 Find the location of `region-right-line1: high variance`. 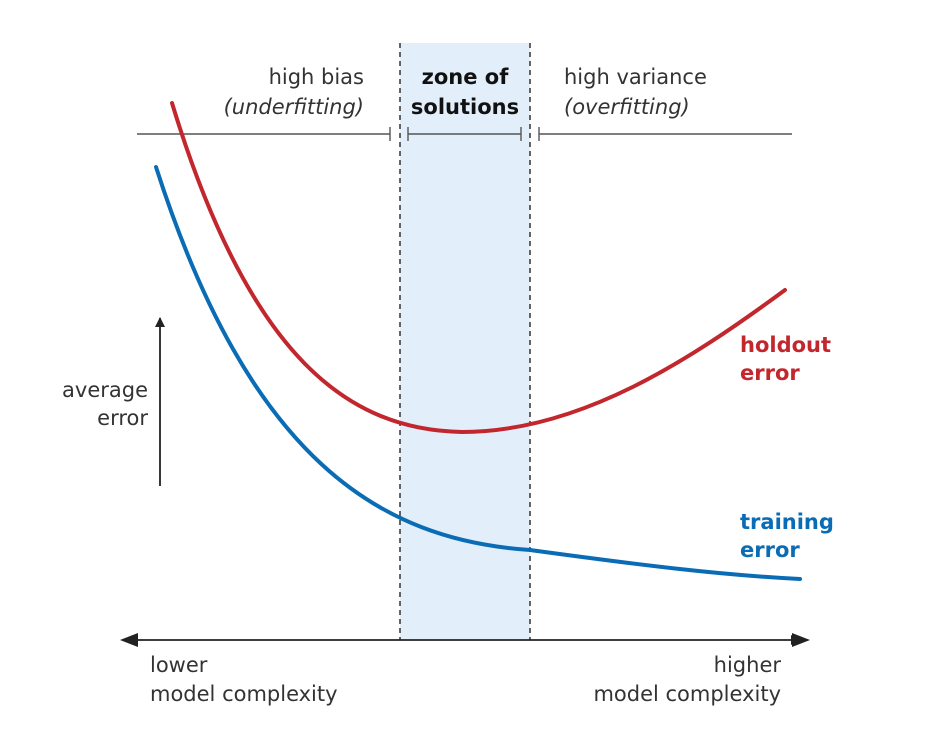

region-right-line1: high variance is located at coordinates (635, 77).